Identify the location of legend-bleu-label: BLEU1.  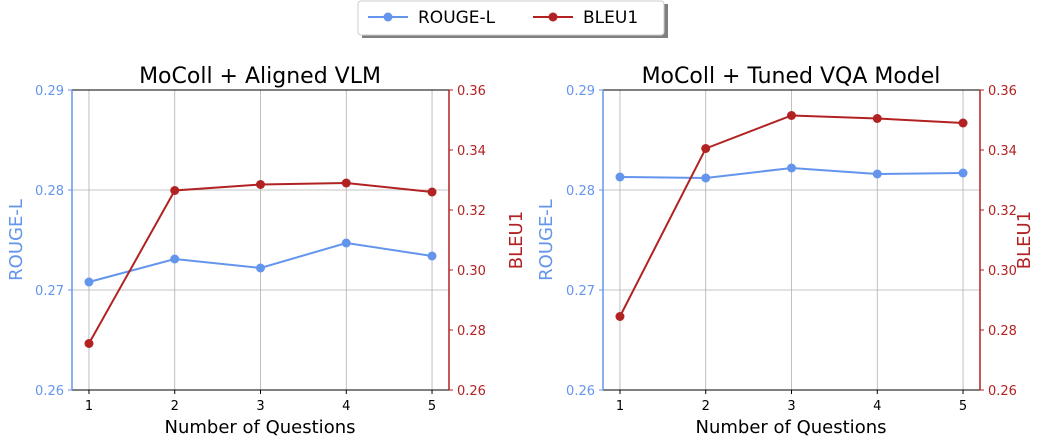
(610, 18).